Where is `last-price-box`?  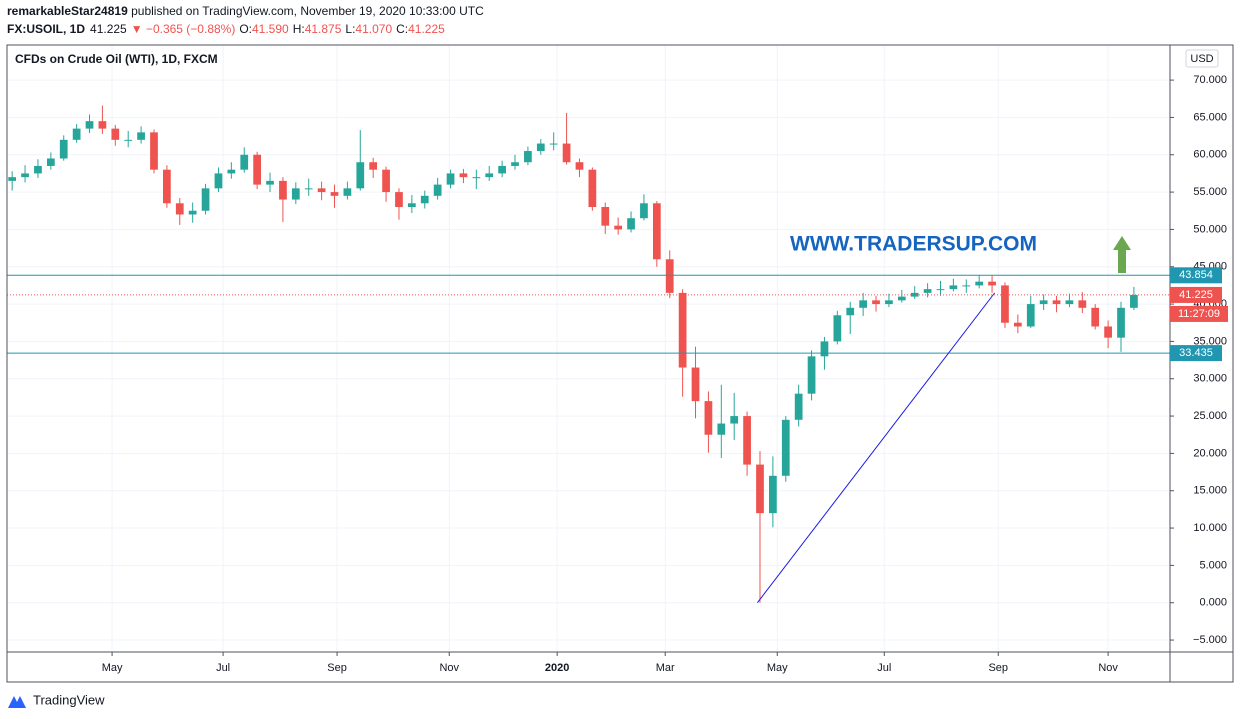
last-price-box is located at coordinates (1196, 294).